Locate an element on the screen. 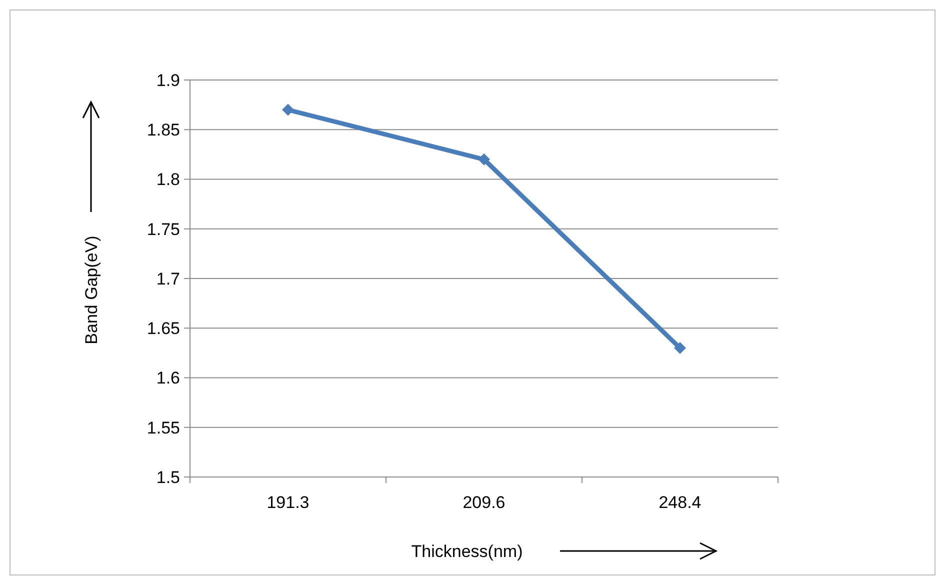  y-tick-label: 1.7 is located at coordinates (168, 278).